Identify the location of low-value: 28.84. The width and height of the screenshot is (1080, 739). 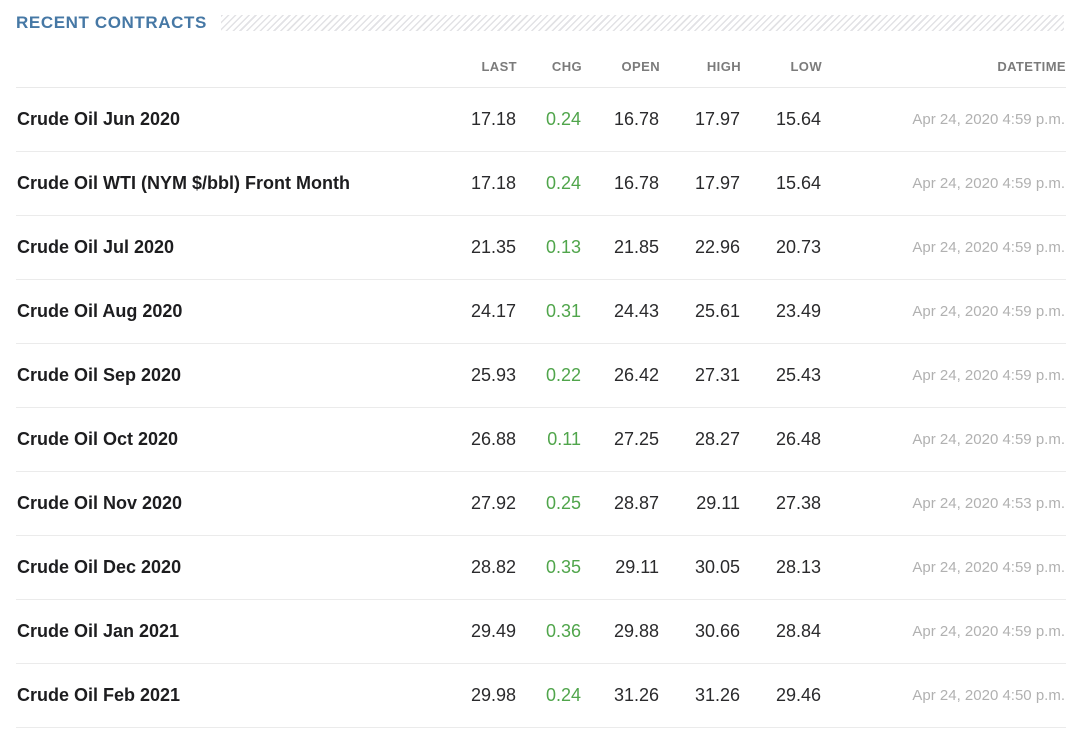
(781, 631).